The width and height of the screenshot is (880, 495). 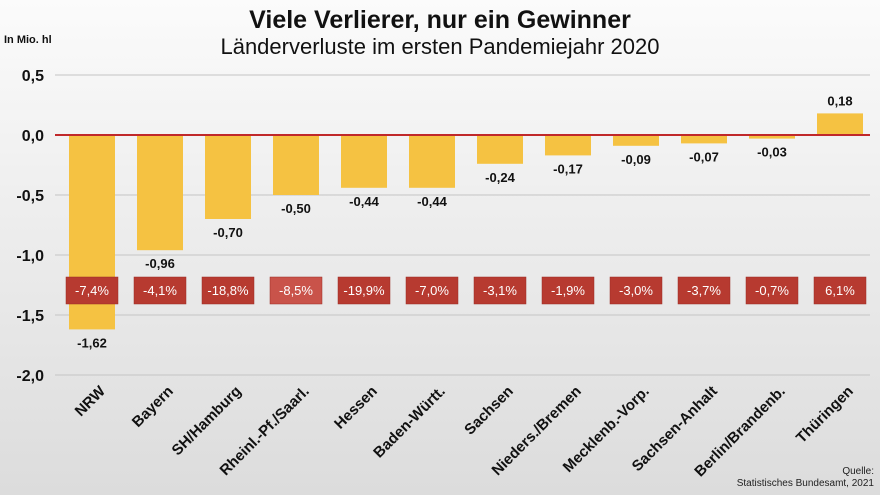 What do you see at coordinates (568, 168) in the screenshot?
I see `data-label: -0,17` at bounding box center [568, 168].